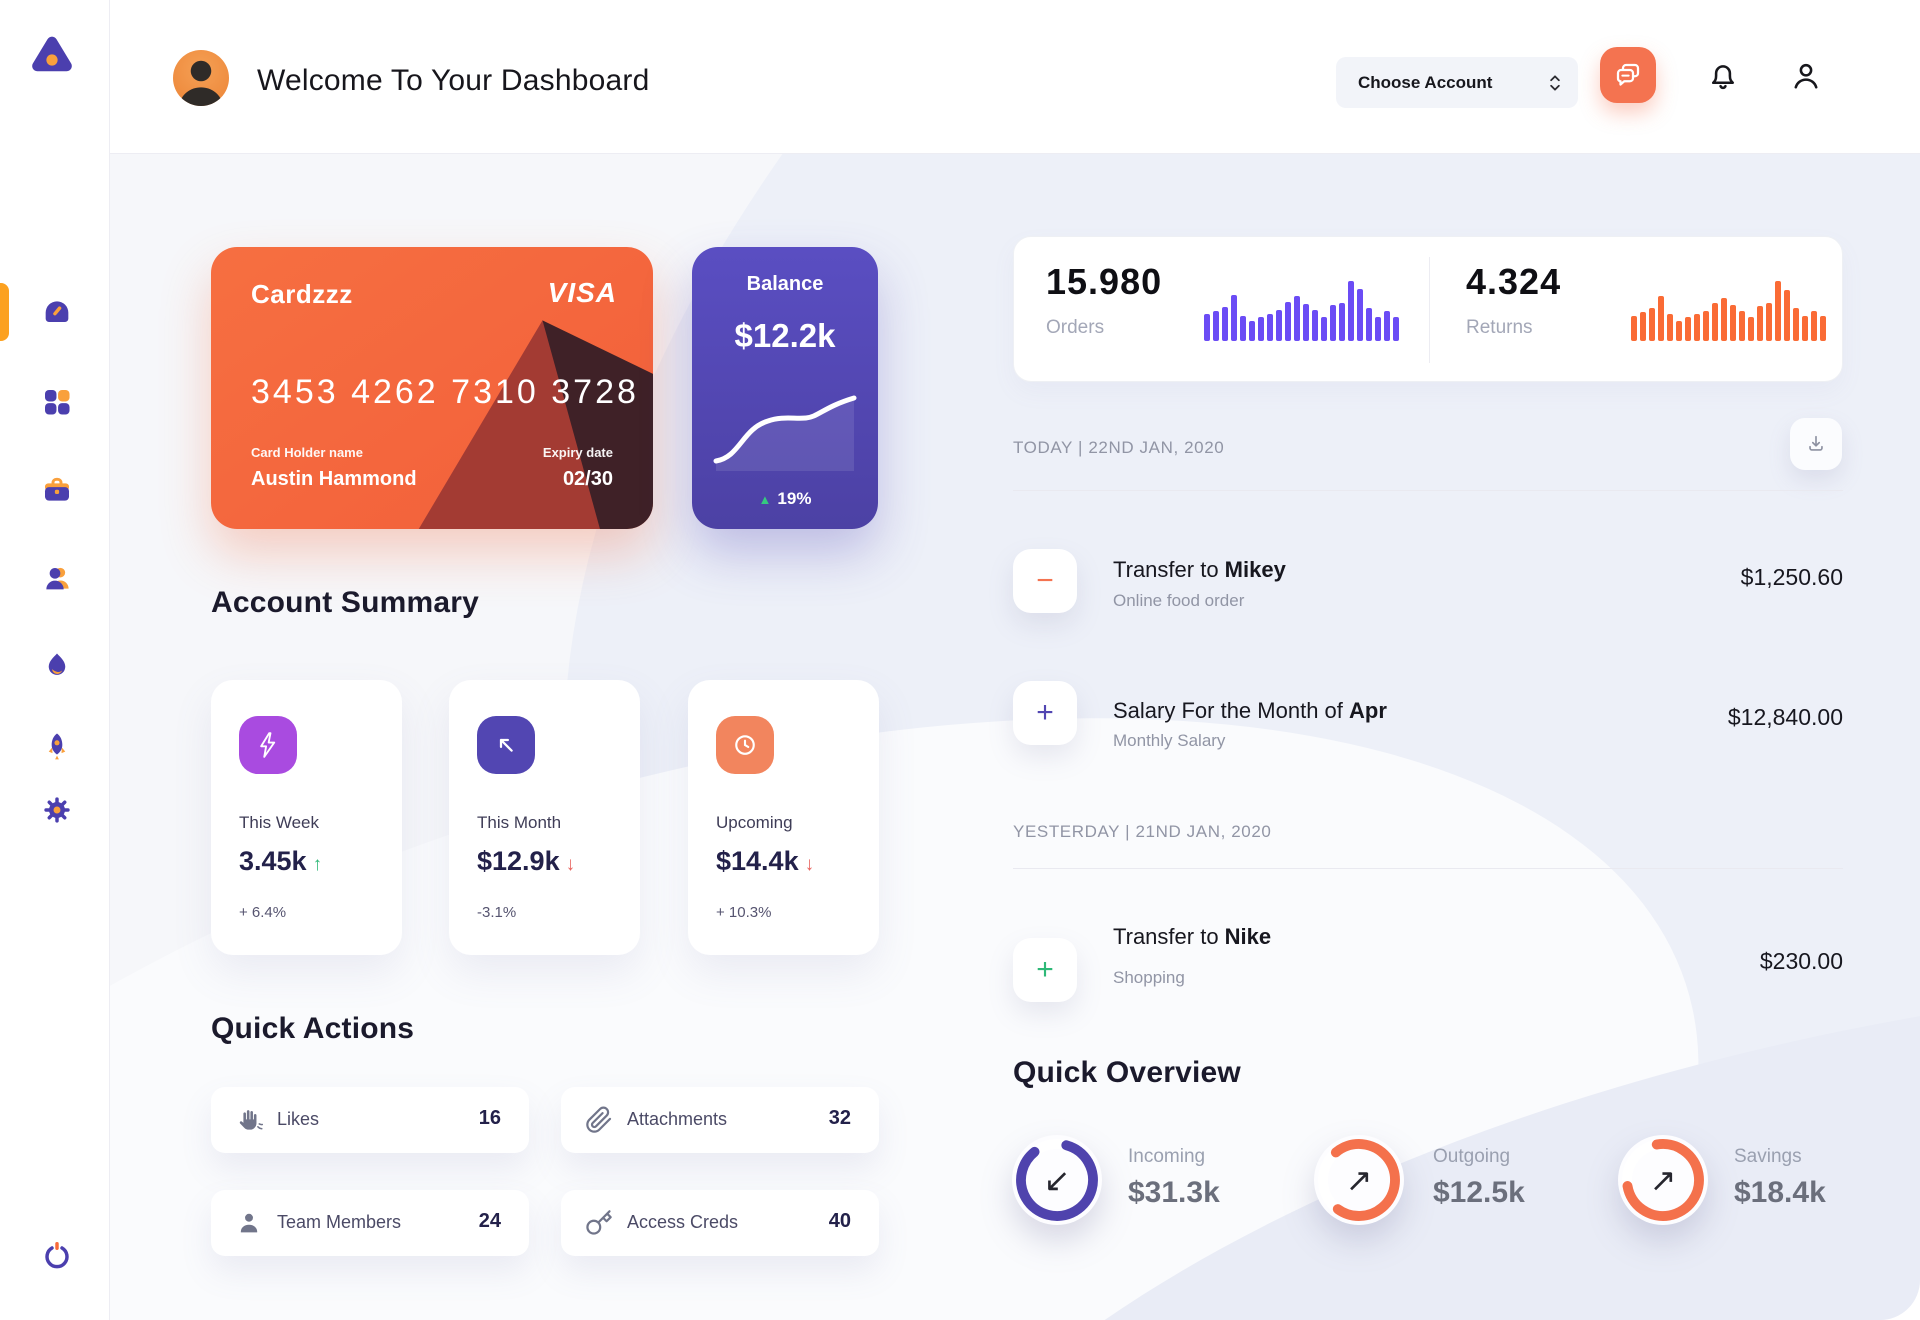  What do you see at coordinates (453, 80) in the screenshot?
I see `page-title: Welcome To Your Dashboard` at bounding box center [453, 80].